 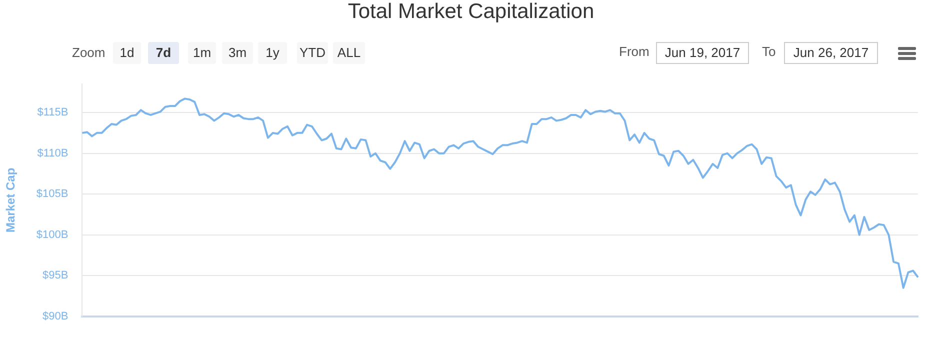 What do you see at coordinates (89, 52) in the screenshot?
I see `text: Zoom` at bounding box center [89, 52].